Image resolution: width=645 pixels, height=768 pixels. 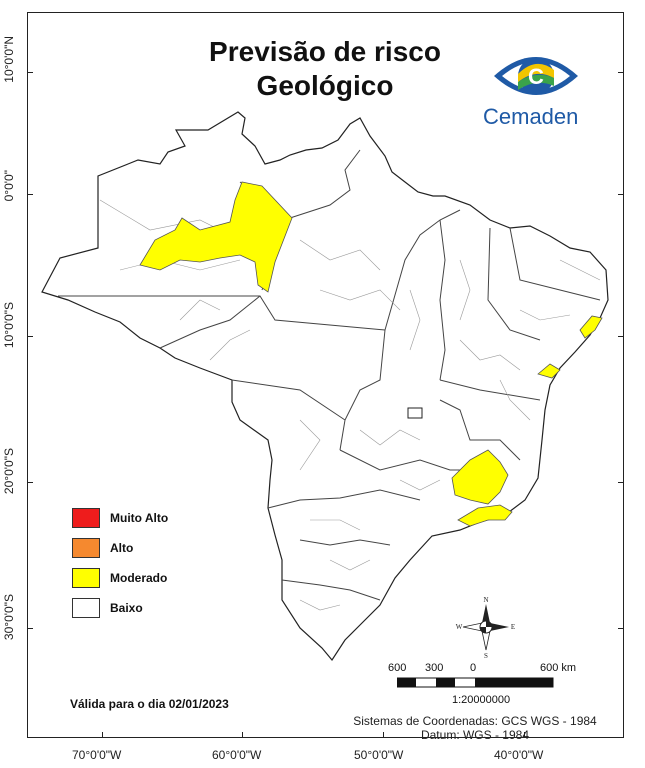 What do you see at coordinates (379, 755) in the screenshot?
I see `lon-label-50w: 50°0'0"W` at bounding box center [379, 755].